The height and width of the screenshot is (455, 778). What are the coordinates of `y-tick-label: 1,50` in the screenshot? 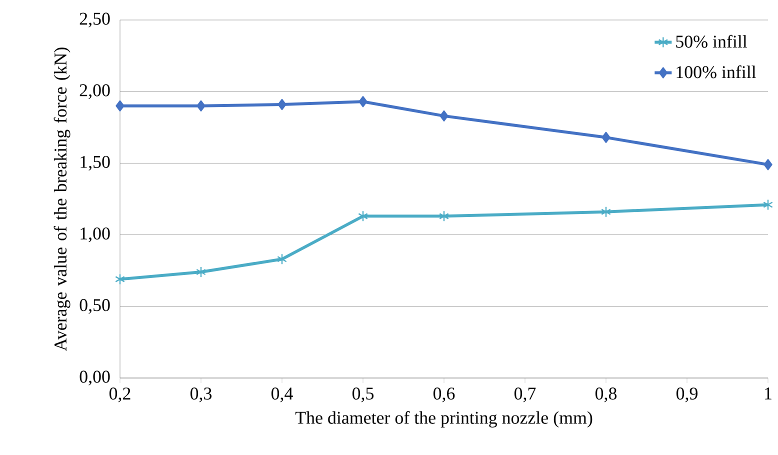 It's located at (95, 163).